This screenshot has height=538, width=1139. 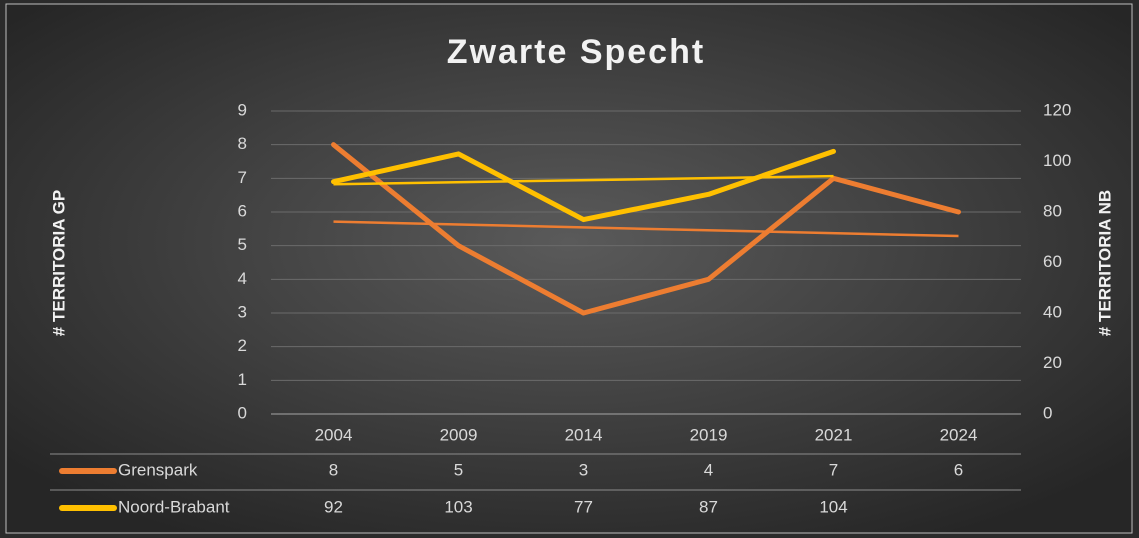 What do you see at coordinates (242, 210) in the screenshot?
I see `y-tick-label: 6` at bounding box center [242, 210].